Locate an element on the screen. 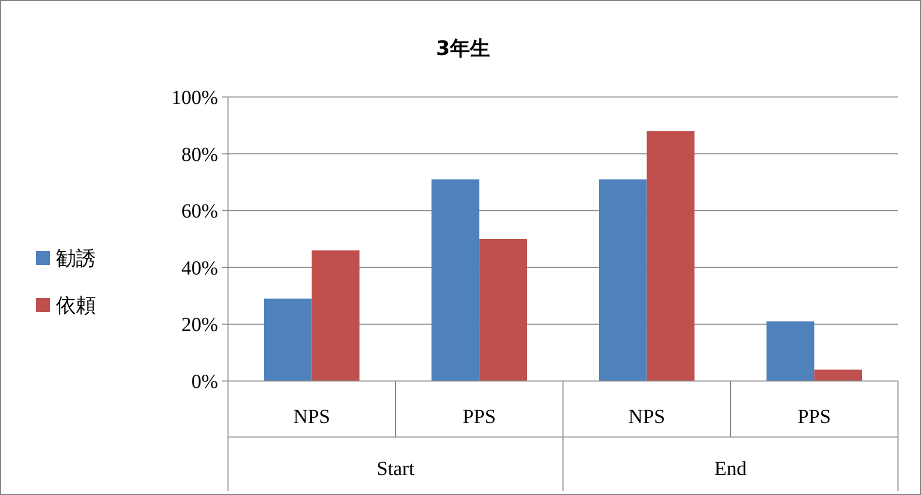 The height and width of the screenshot is (495, 921). y-tick-label: 40% is located at coordinates (199, 268).